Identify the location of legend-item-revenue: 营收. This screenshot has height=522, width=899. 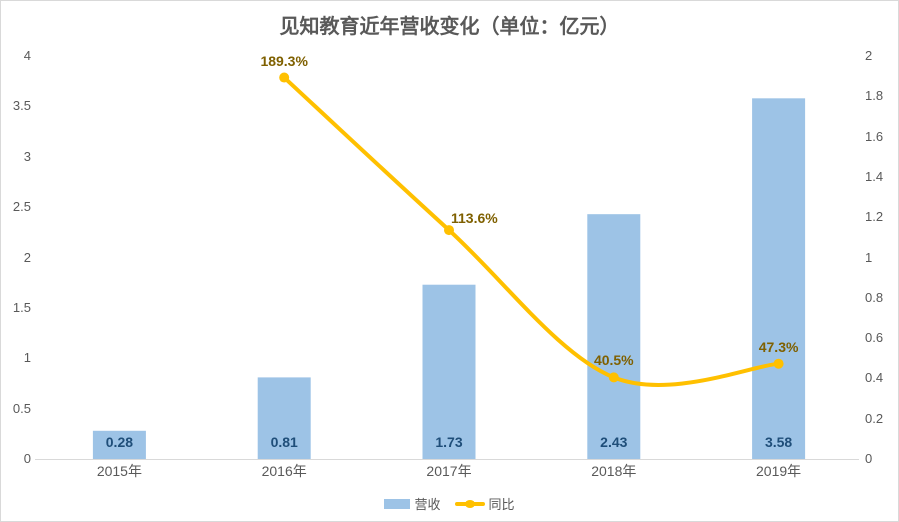
(412, 503).